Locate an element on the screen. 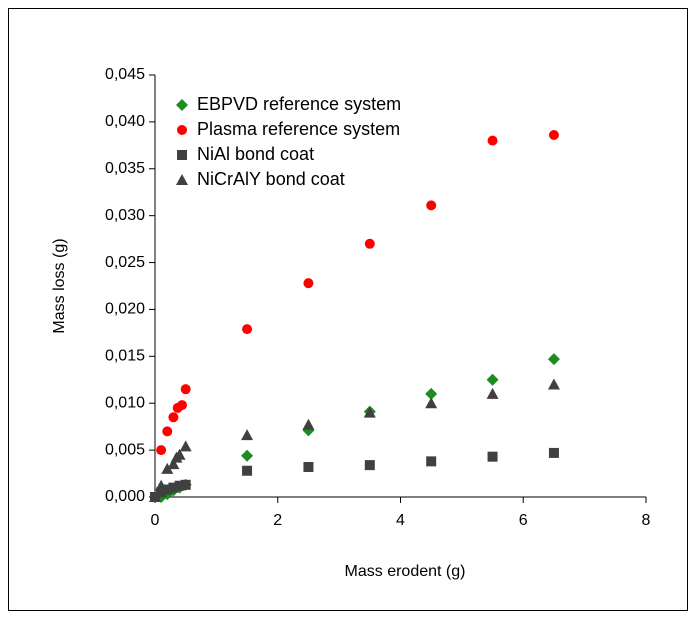 Image resolution: width=696 pixels, height=619 pixels. x-tick-label: 4 is located at coordinates (400, 520).